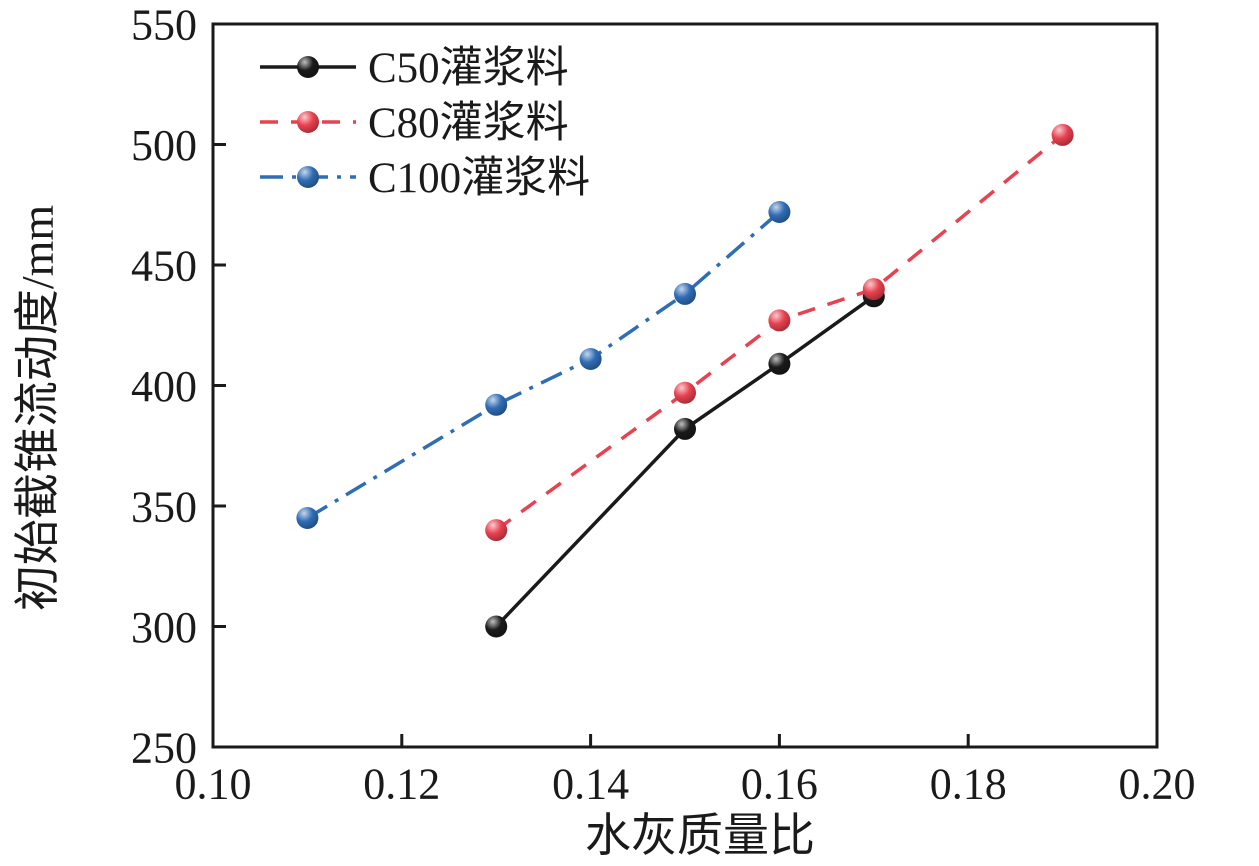 The image size is (1259, 866). What do you see at coordinates (479, 178) in the screenshot?
I see `legend-label: C100灌浆料` at bounding box center [479, 178].